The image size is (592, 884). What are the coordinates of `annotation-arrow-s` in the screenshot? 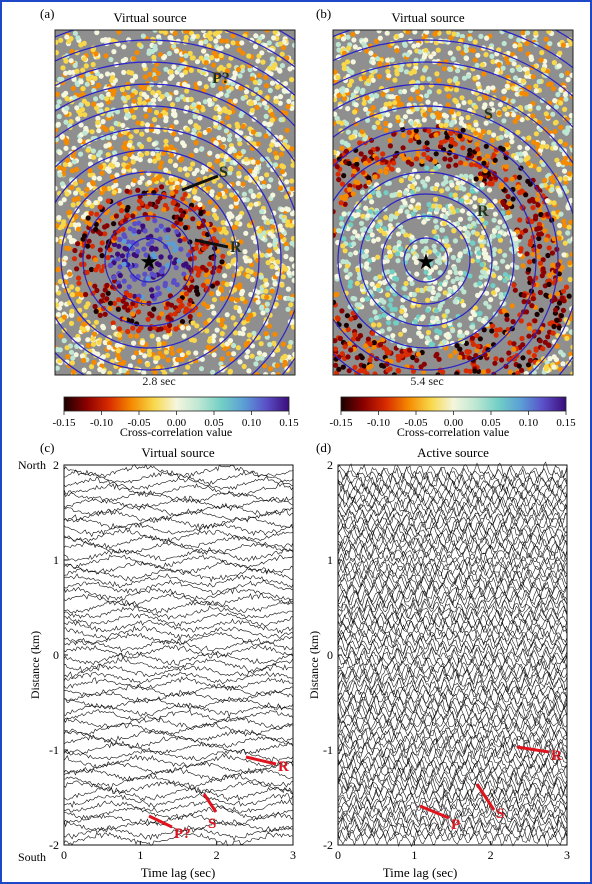 It's located at (210, 803).